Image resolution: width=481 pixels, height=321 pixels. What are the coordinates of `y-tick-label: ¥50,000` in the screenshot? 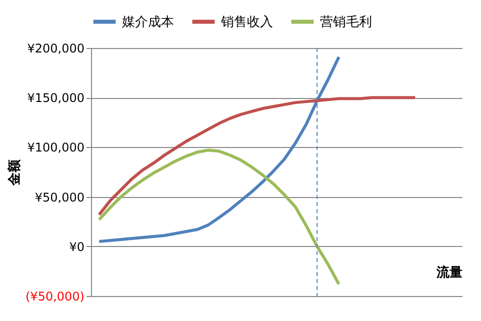 It's located at (59, 197).